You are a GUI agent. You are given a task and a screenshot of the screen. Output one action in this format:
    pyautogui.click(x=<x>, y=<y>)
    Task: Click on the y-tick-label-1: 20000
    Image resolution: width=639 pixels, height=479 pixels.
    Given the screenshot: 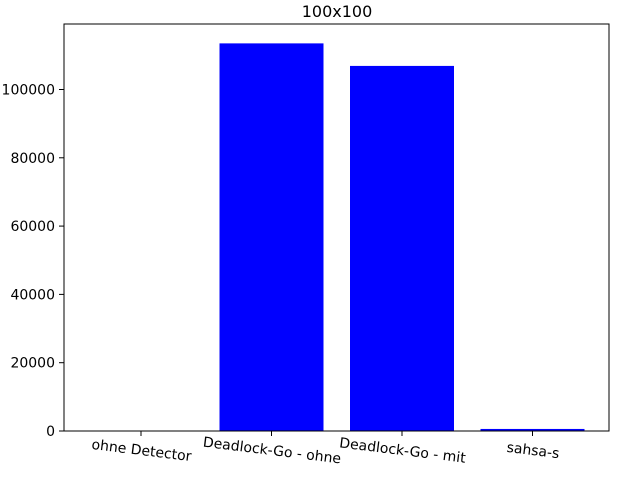 What is the action you would take?
    pyautogui.click(x=32, y=364)
    